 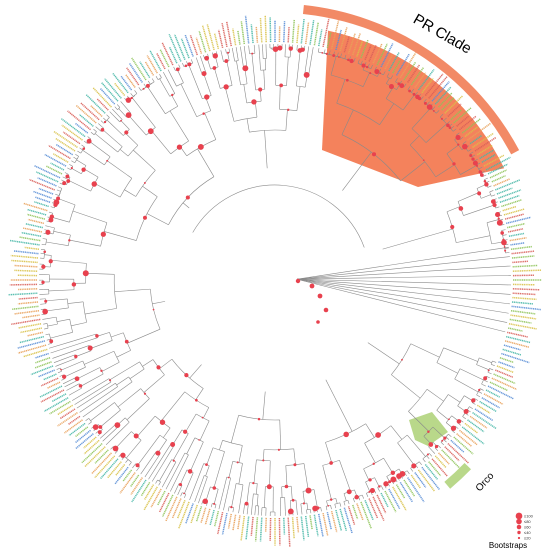 I want to click on basal-branches, so click(x=403, y=289).